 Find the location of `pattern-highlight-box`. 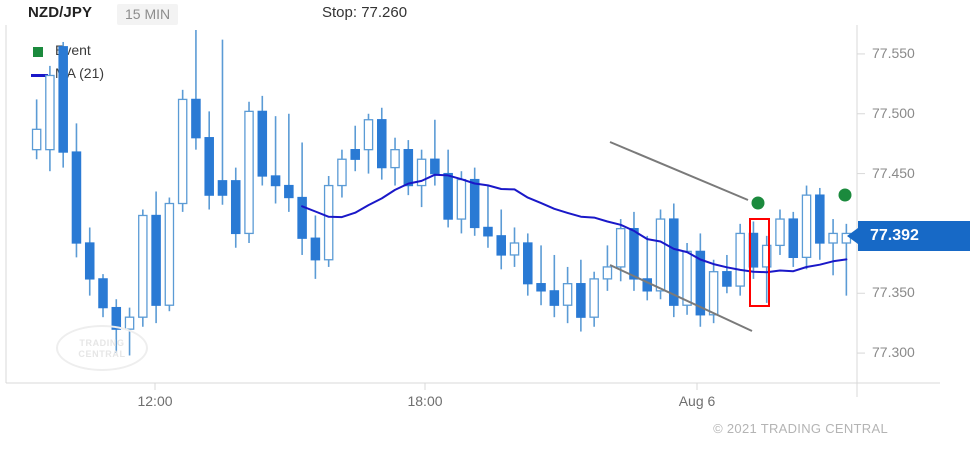

pattern-highlight-box is located at coordinates (759, 262).